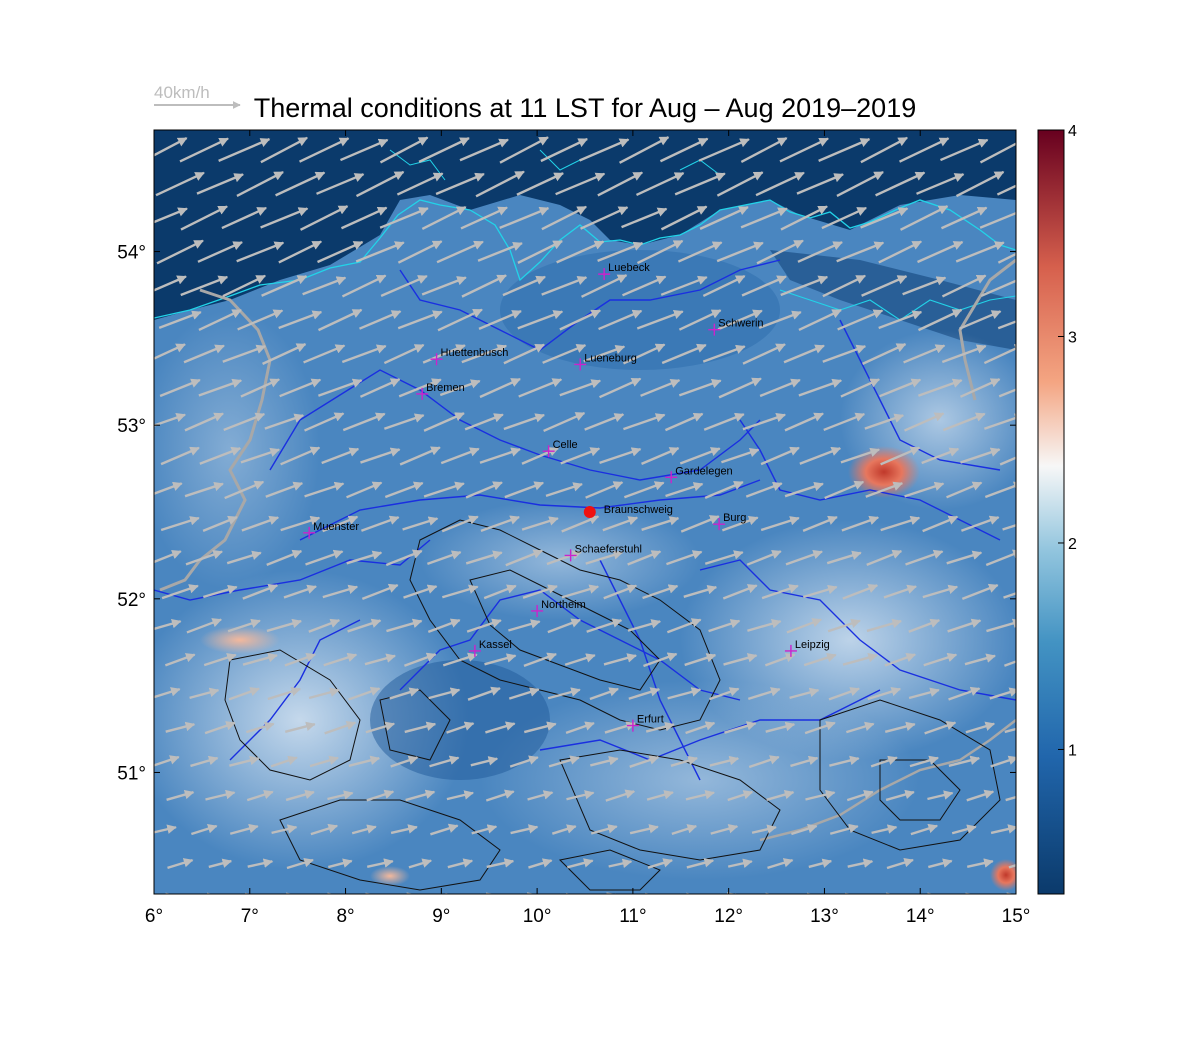 Image resolution: width=1200 pixels, height=1050 pixels. Describe the element at coordinates (154, 916) in the screenshot. I see `x-tick-label: 6°` at that location.